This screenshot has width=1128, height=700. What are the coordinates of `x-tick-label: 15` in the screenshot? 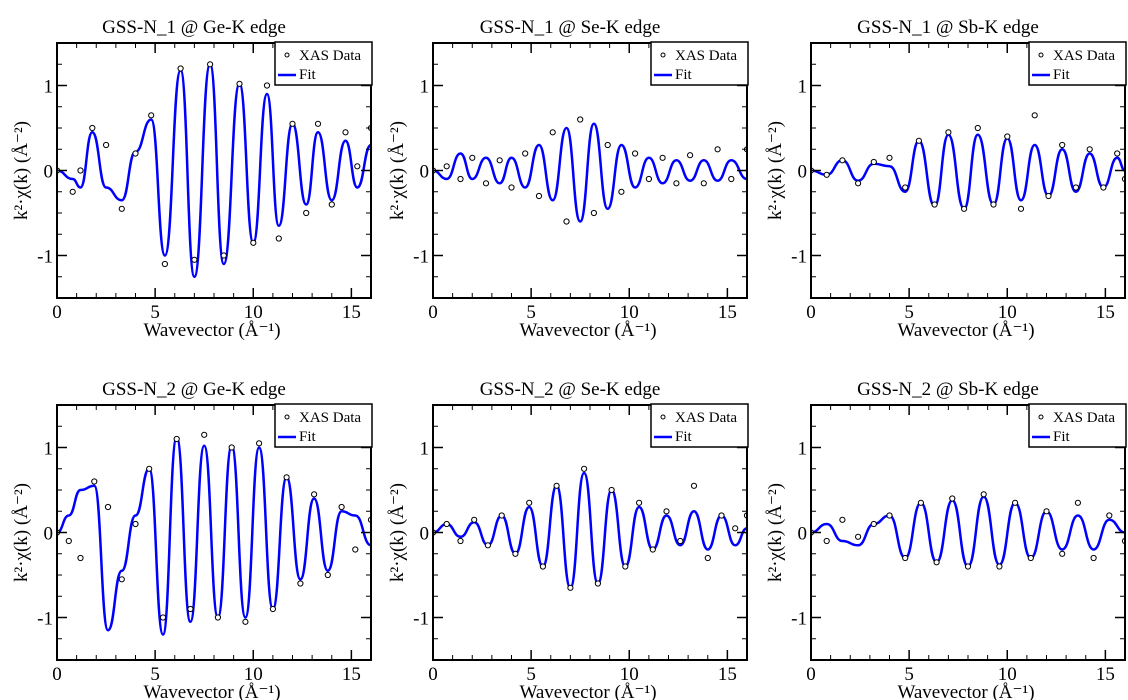 It's located at (351, 312).